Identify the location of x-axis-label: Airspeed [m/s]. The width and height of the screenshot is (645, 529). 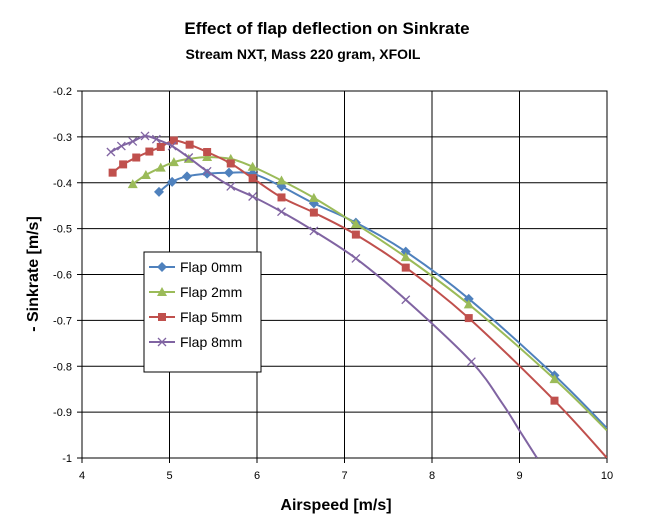
(335, 505).